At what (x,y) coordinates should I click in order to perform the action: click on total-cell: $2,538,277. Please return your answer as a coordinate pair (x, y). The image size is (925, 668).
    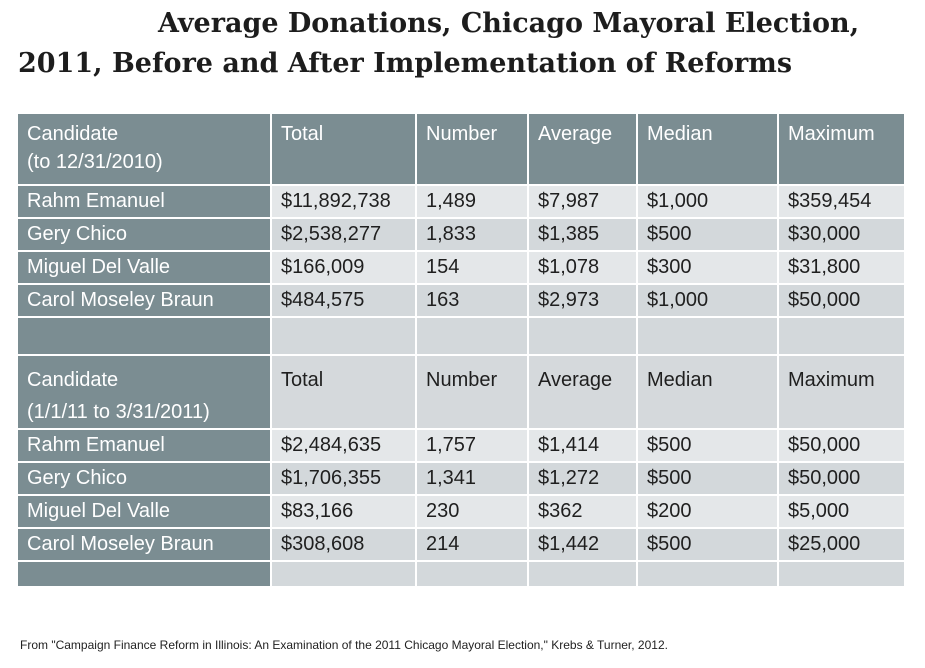
    Looking at the image, I should click on (344, 235).